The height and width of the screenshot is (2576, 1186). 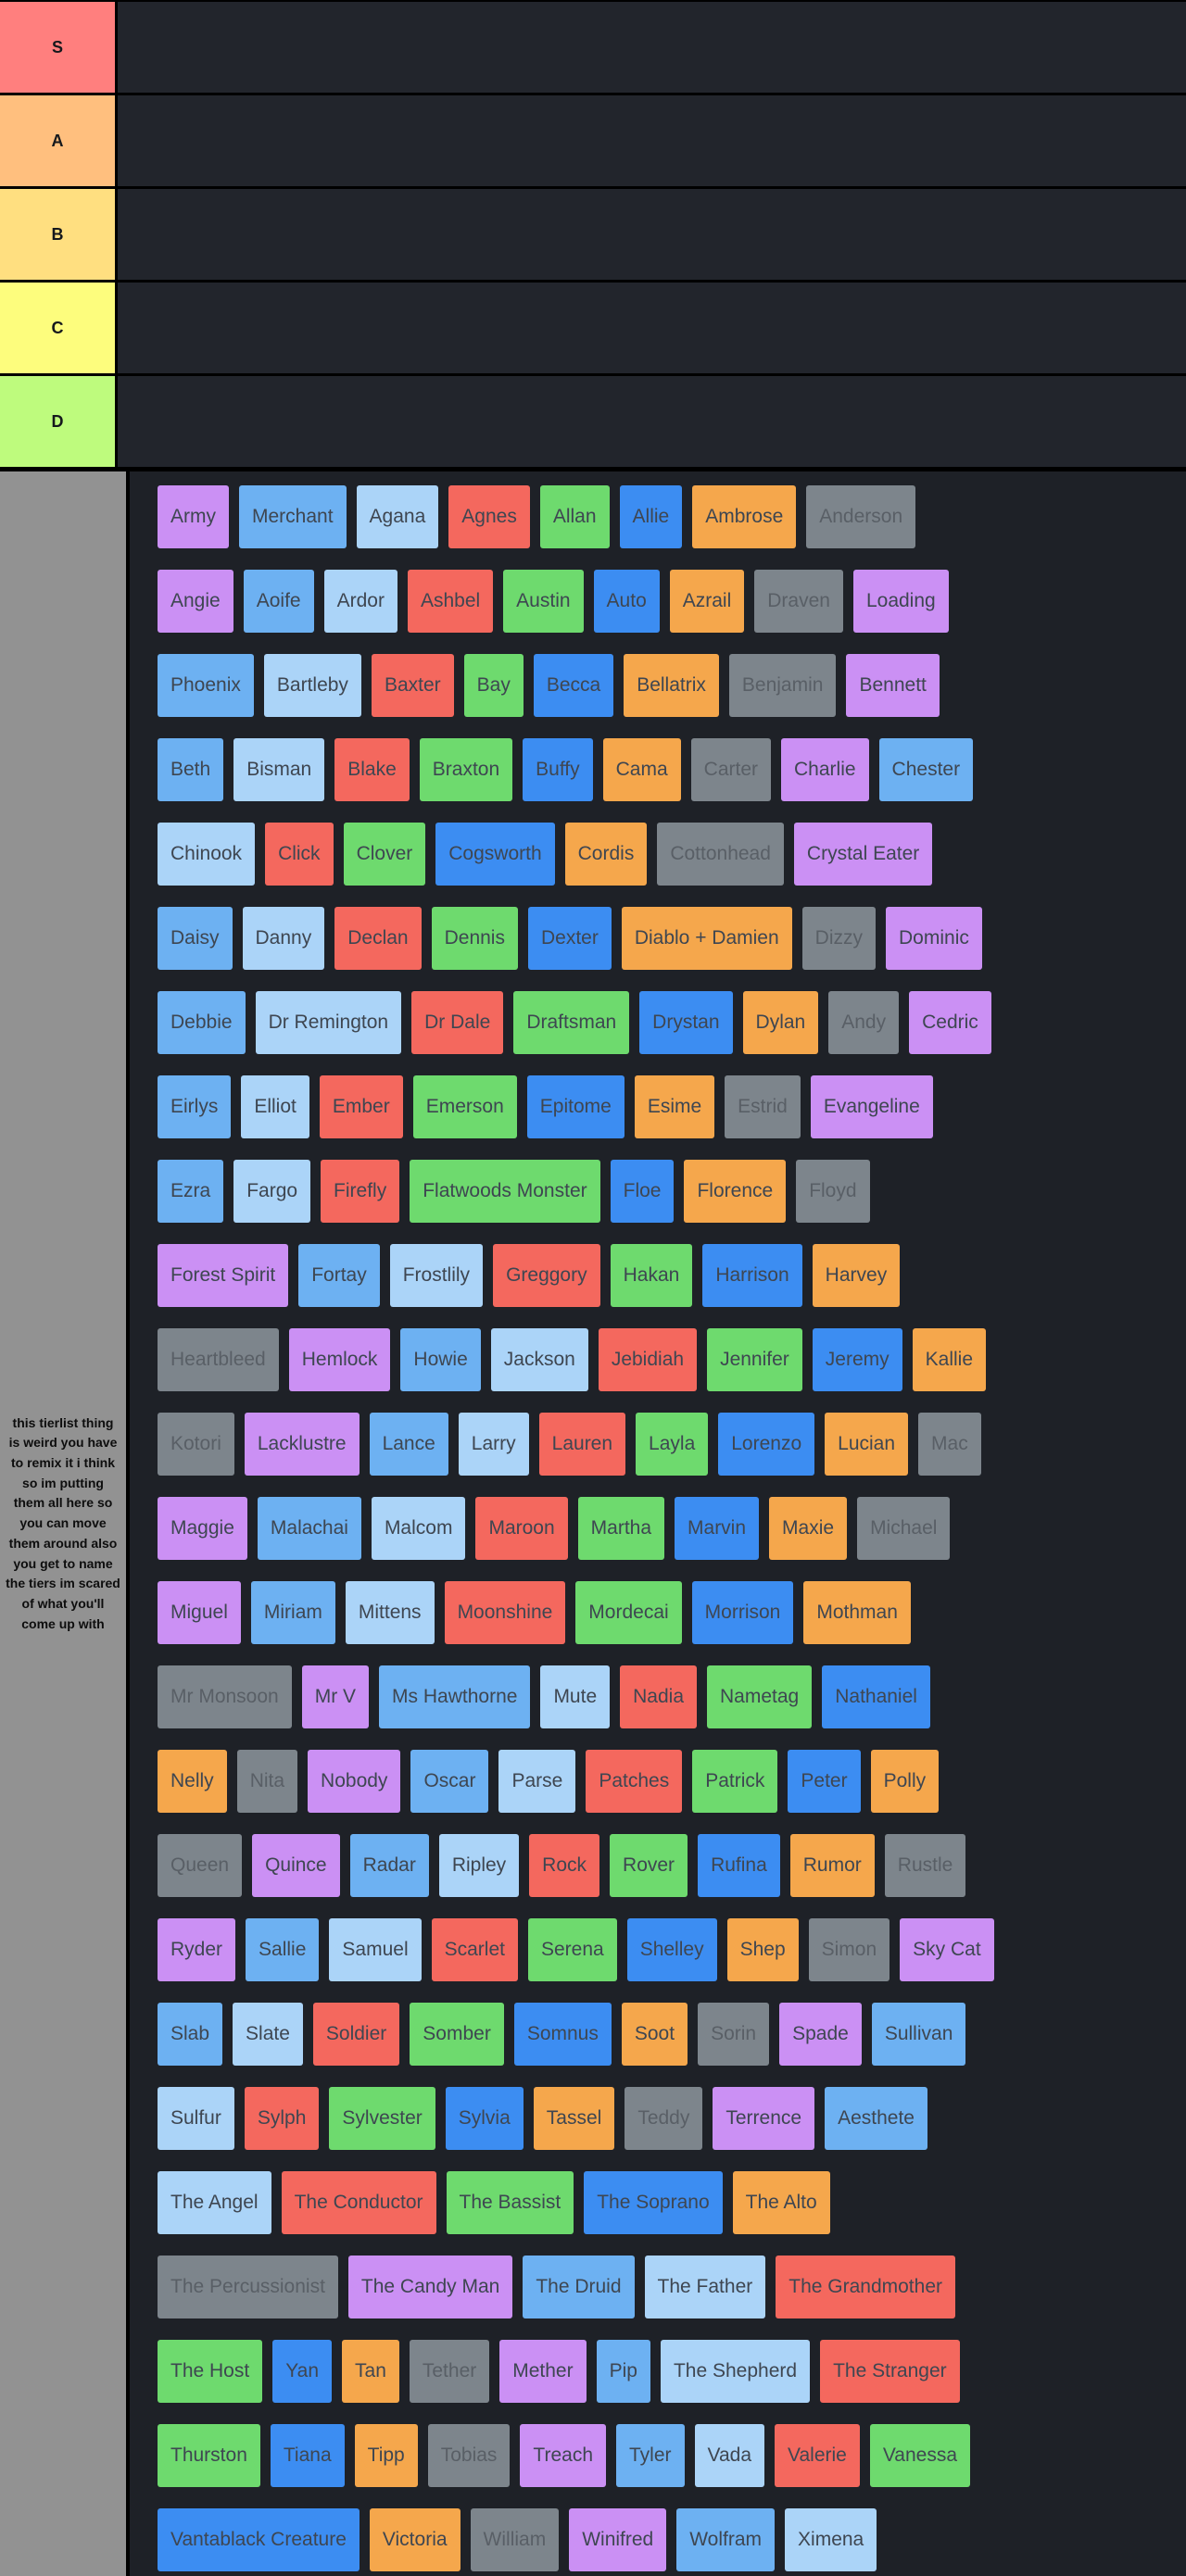 I want to click on tile-draven: Draven, so click(x=798, y=601).